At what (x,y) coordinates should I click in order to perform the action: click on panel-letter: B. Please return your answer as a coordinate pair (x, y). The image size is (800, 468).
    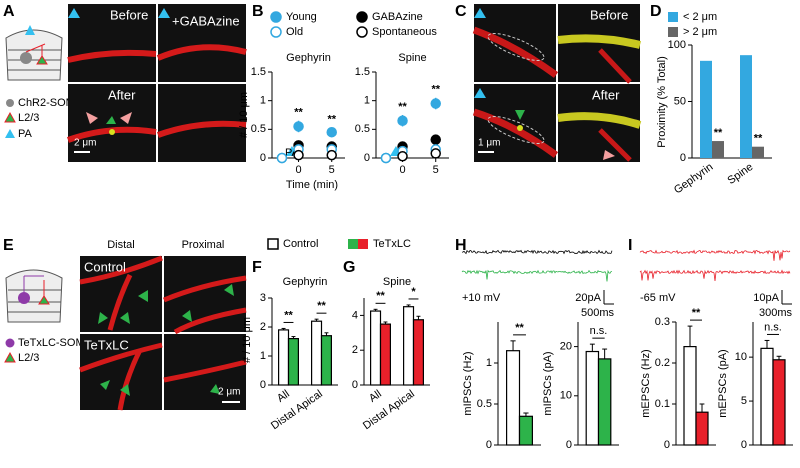
    Looking at the image, I should click on (258, 11).